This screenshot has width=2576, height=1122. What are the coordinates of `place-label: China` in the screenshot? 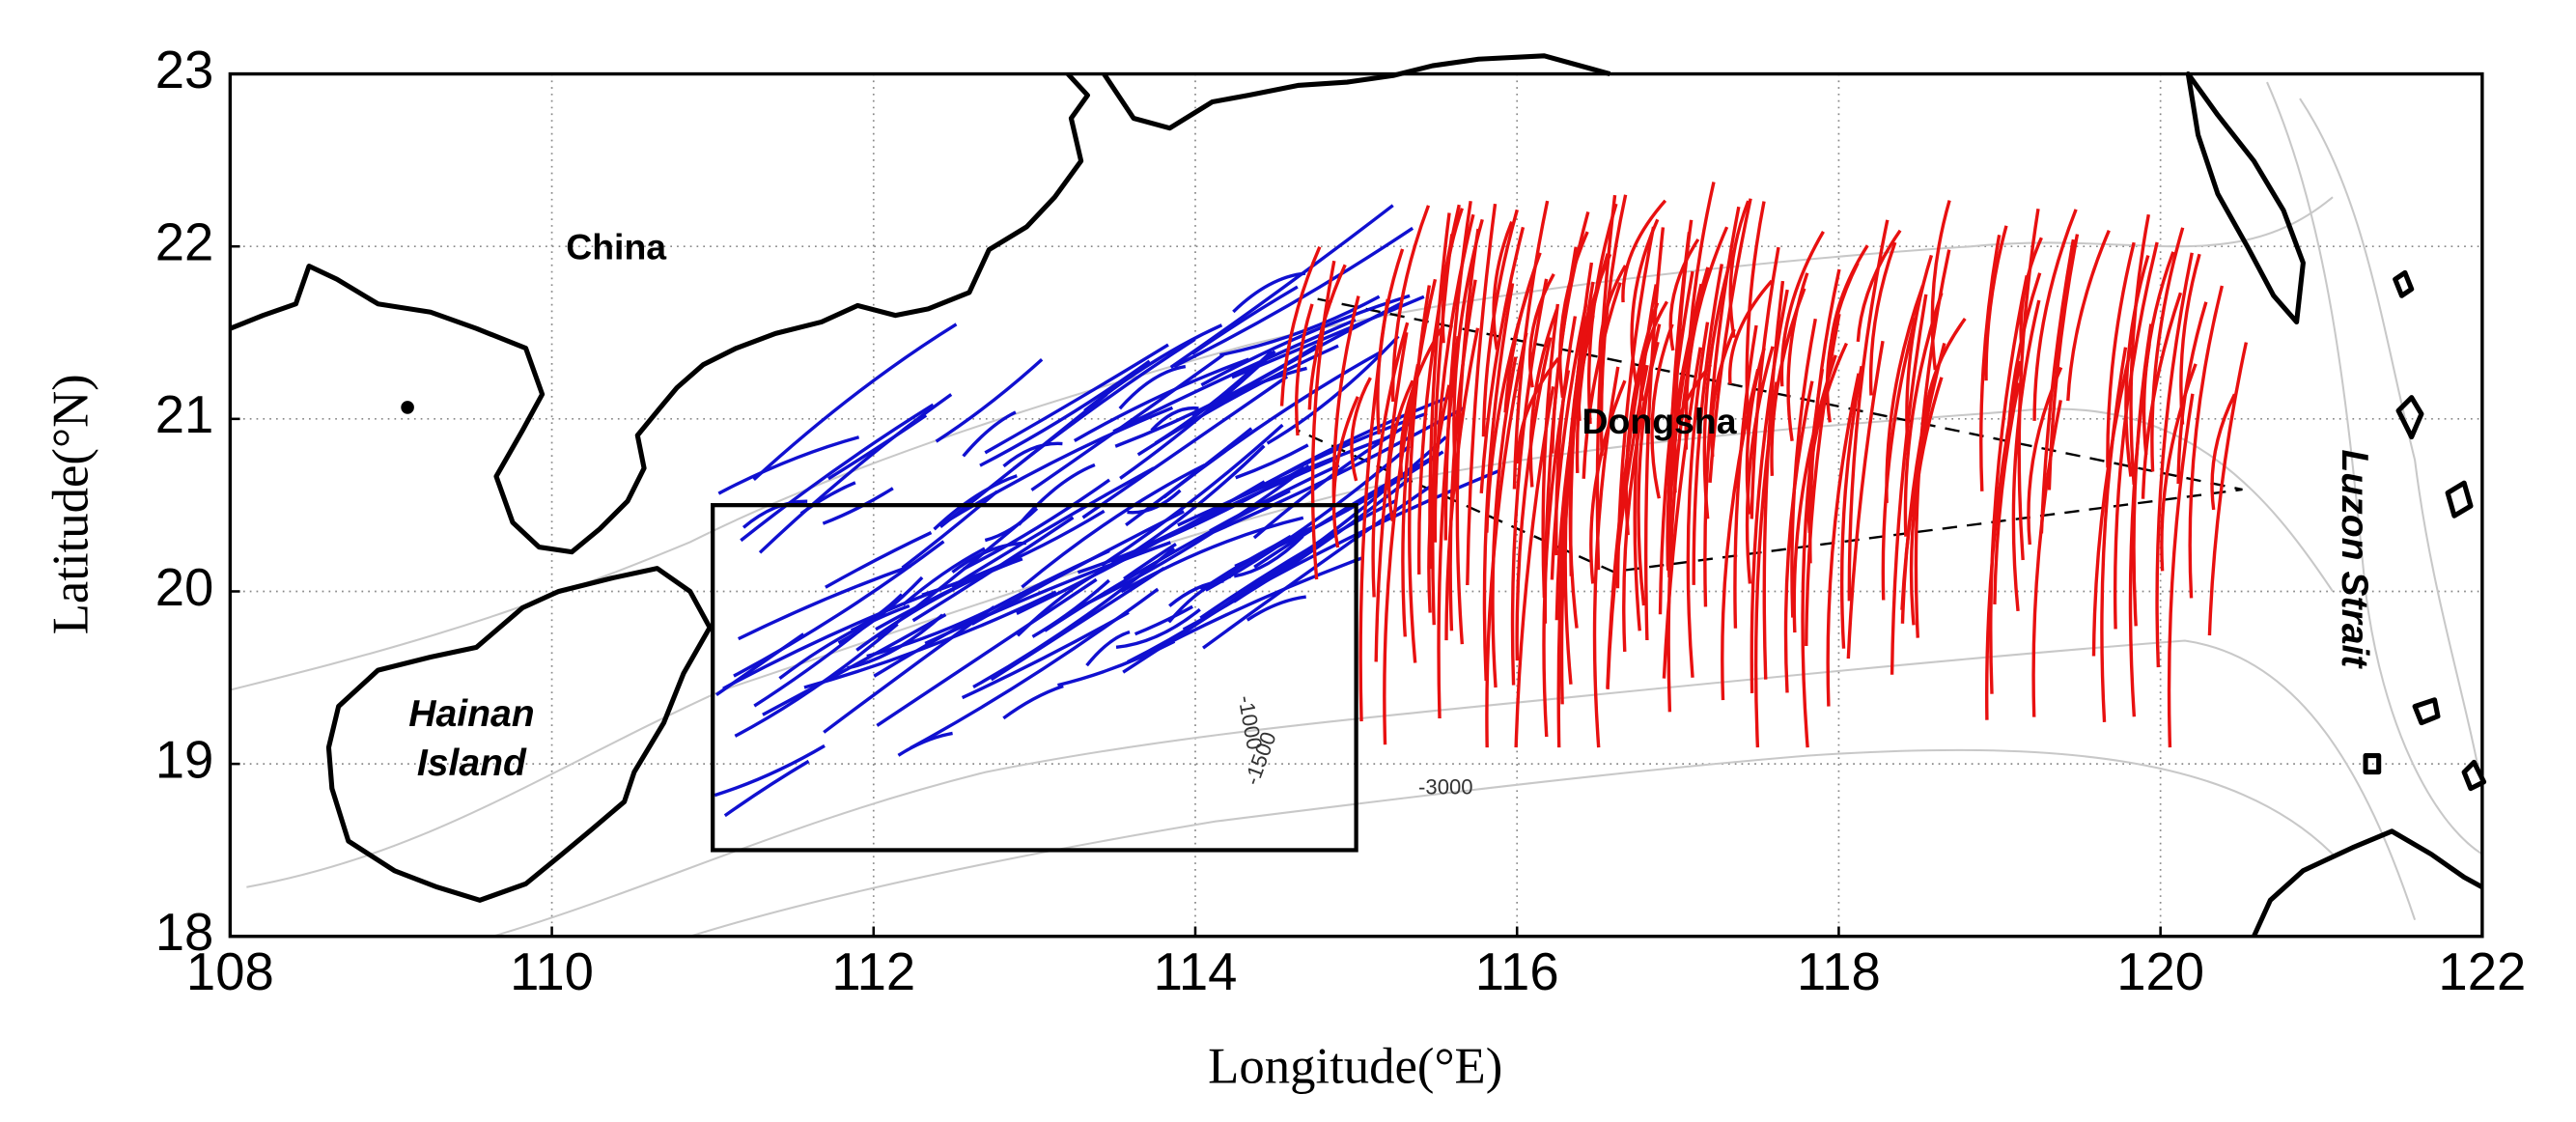 It's located at (617, 246).